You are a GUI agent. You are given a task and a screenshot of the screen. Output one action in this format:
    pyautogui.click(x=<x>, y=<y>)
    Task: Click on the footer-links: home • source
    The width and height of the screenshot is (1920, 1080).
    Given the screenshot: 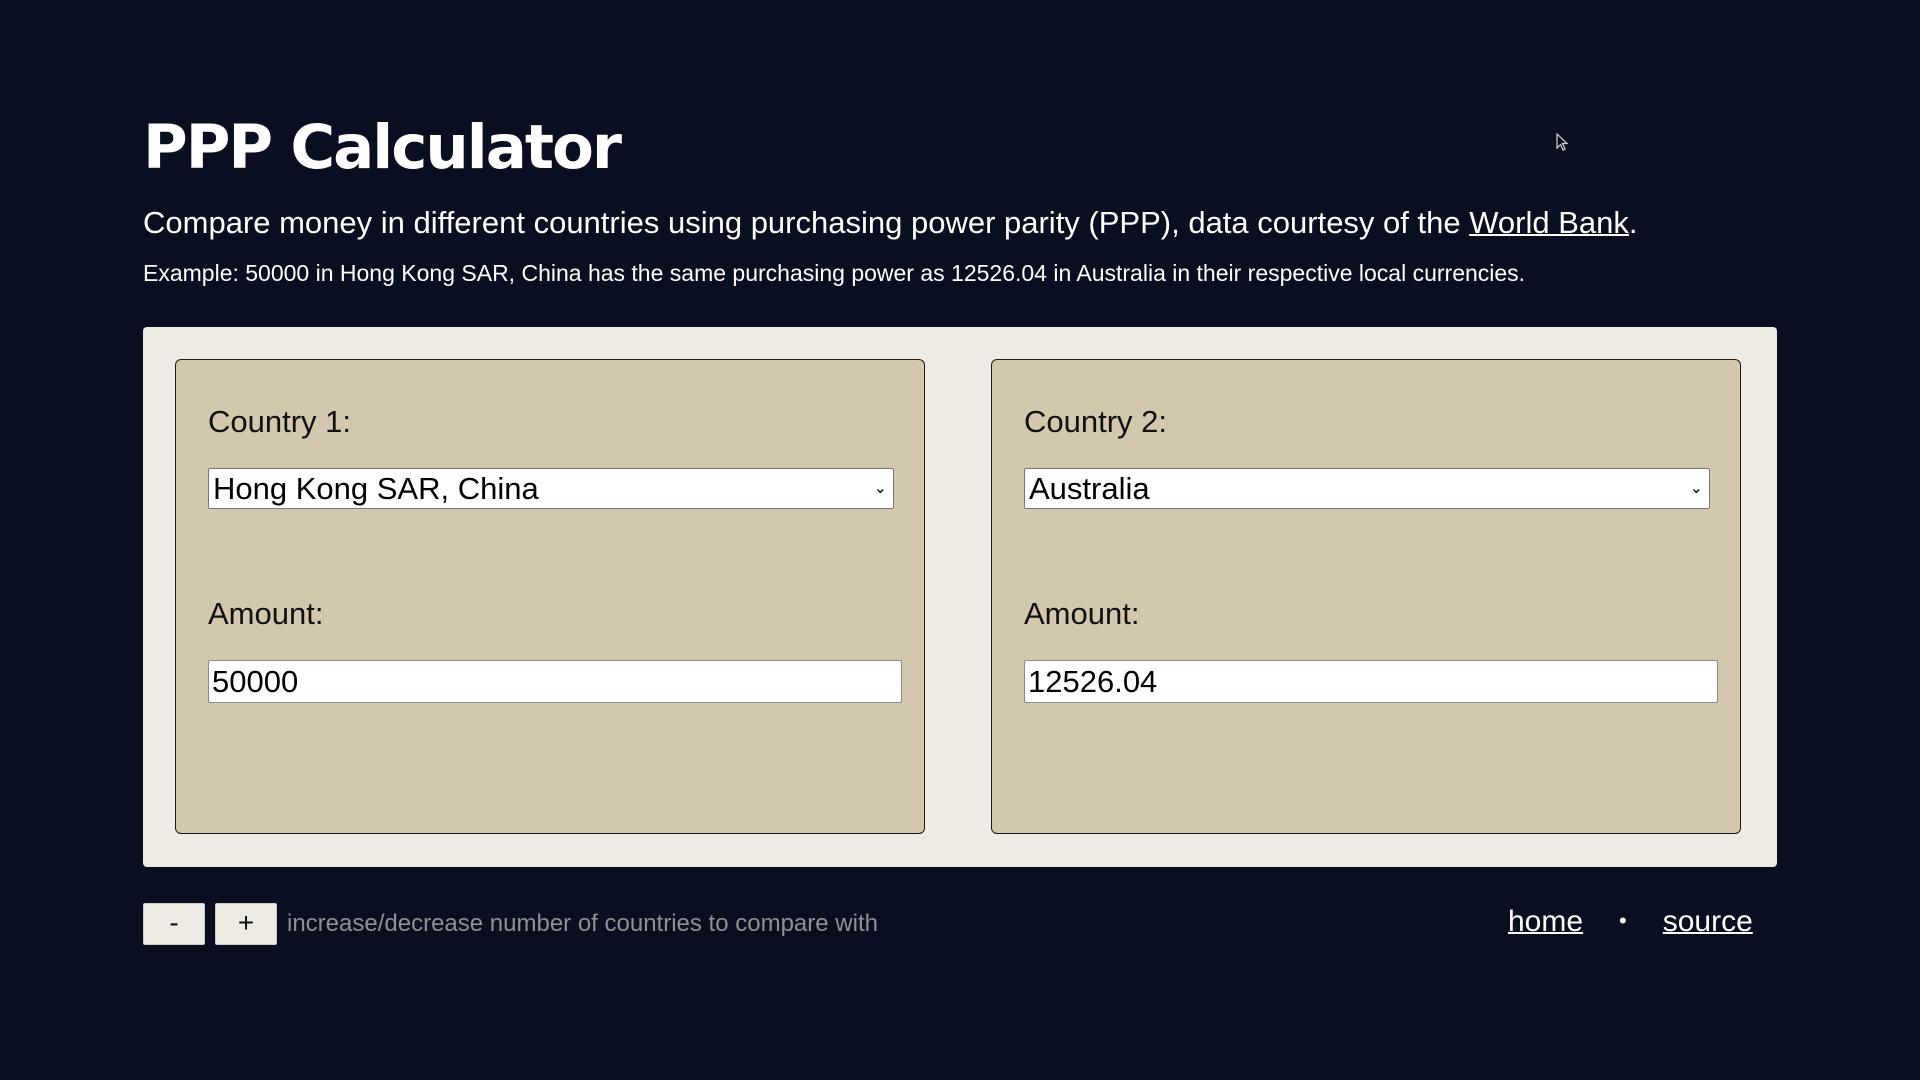 What is the action you would take?
    pyautogui.click(x=1630, y=922)
    